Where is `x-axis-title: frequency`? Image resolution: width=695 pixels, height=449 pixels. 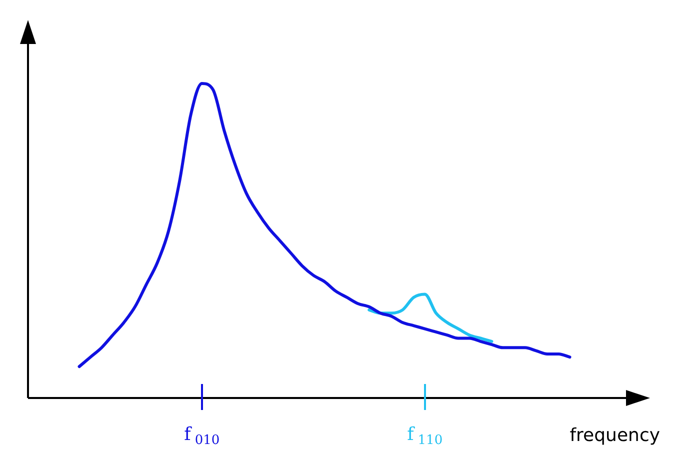 x-axis-title: frequency is located at coordinates (615, 435).